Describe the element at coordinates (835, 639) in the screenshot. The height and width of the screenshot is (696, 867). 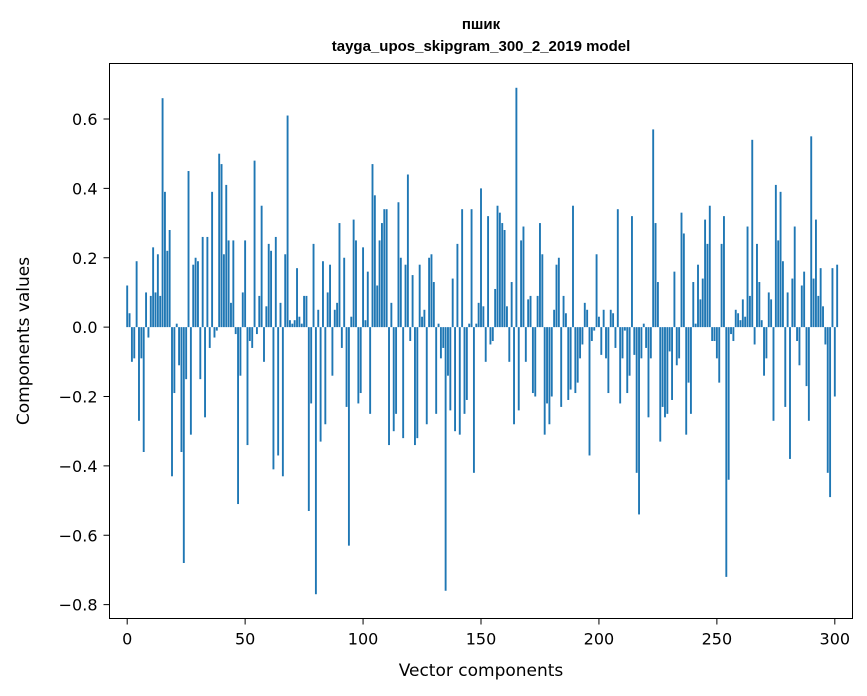
I see `x-tick-label-6: 300` at that location.